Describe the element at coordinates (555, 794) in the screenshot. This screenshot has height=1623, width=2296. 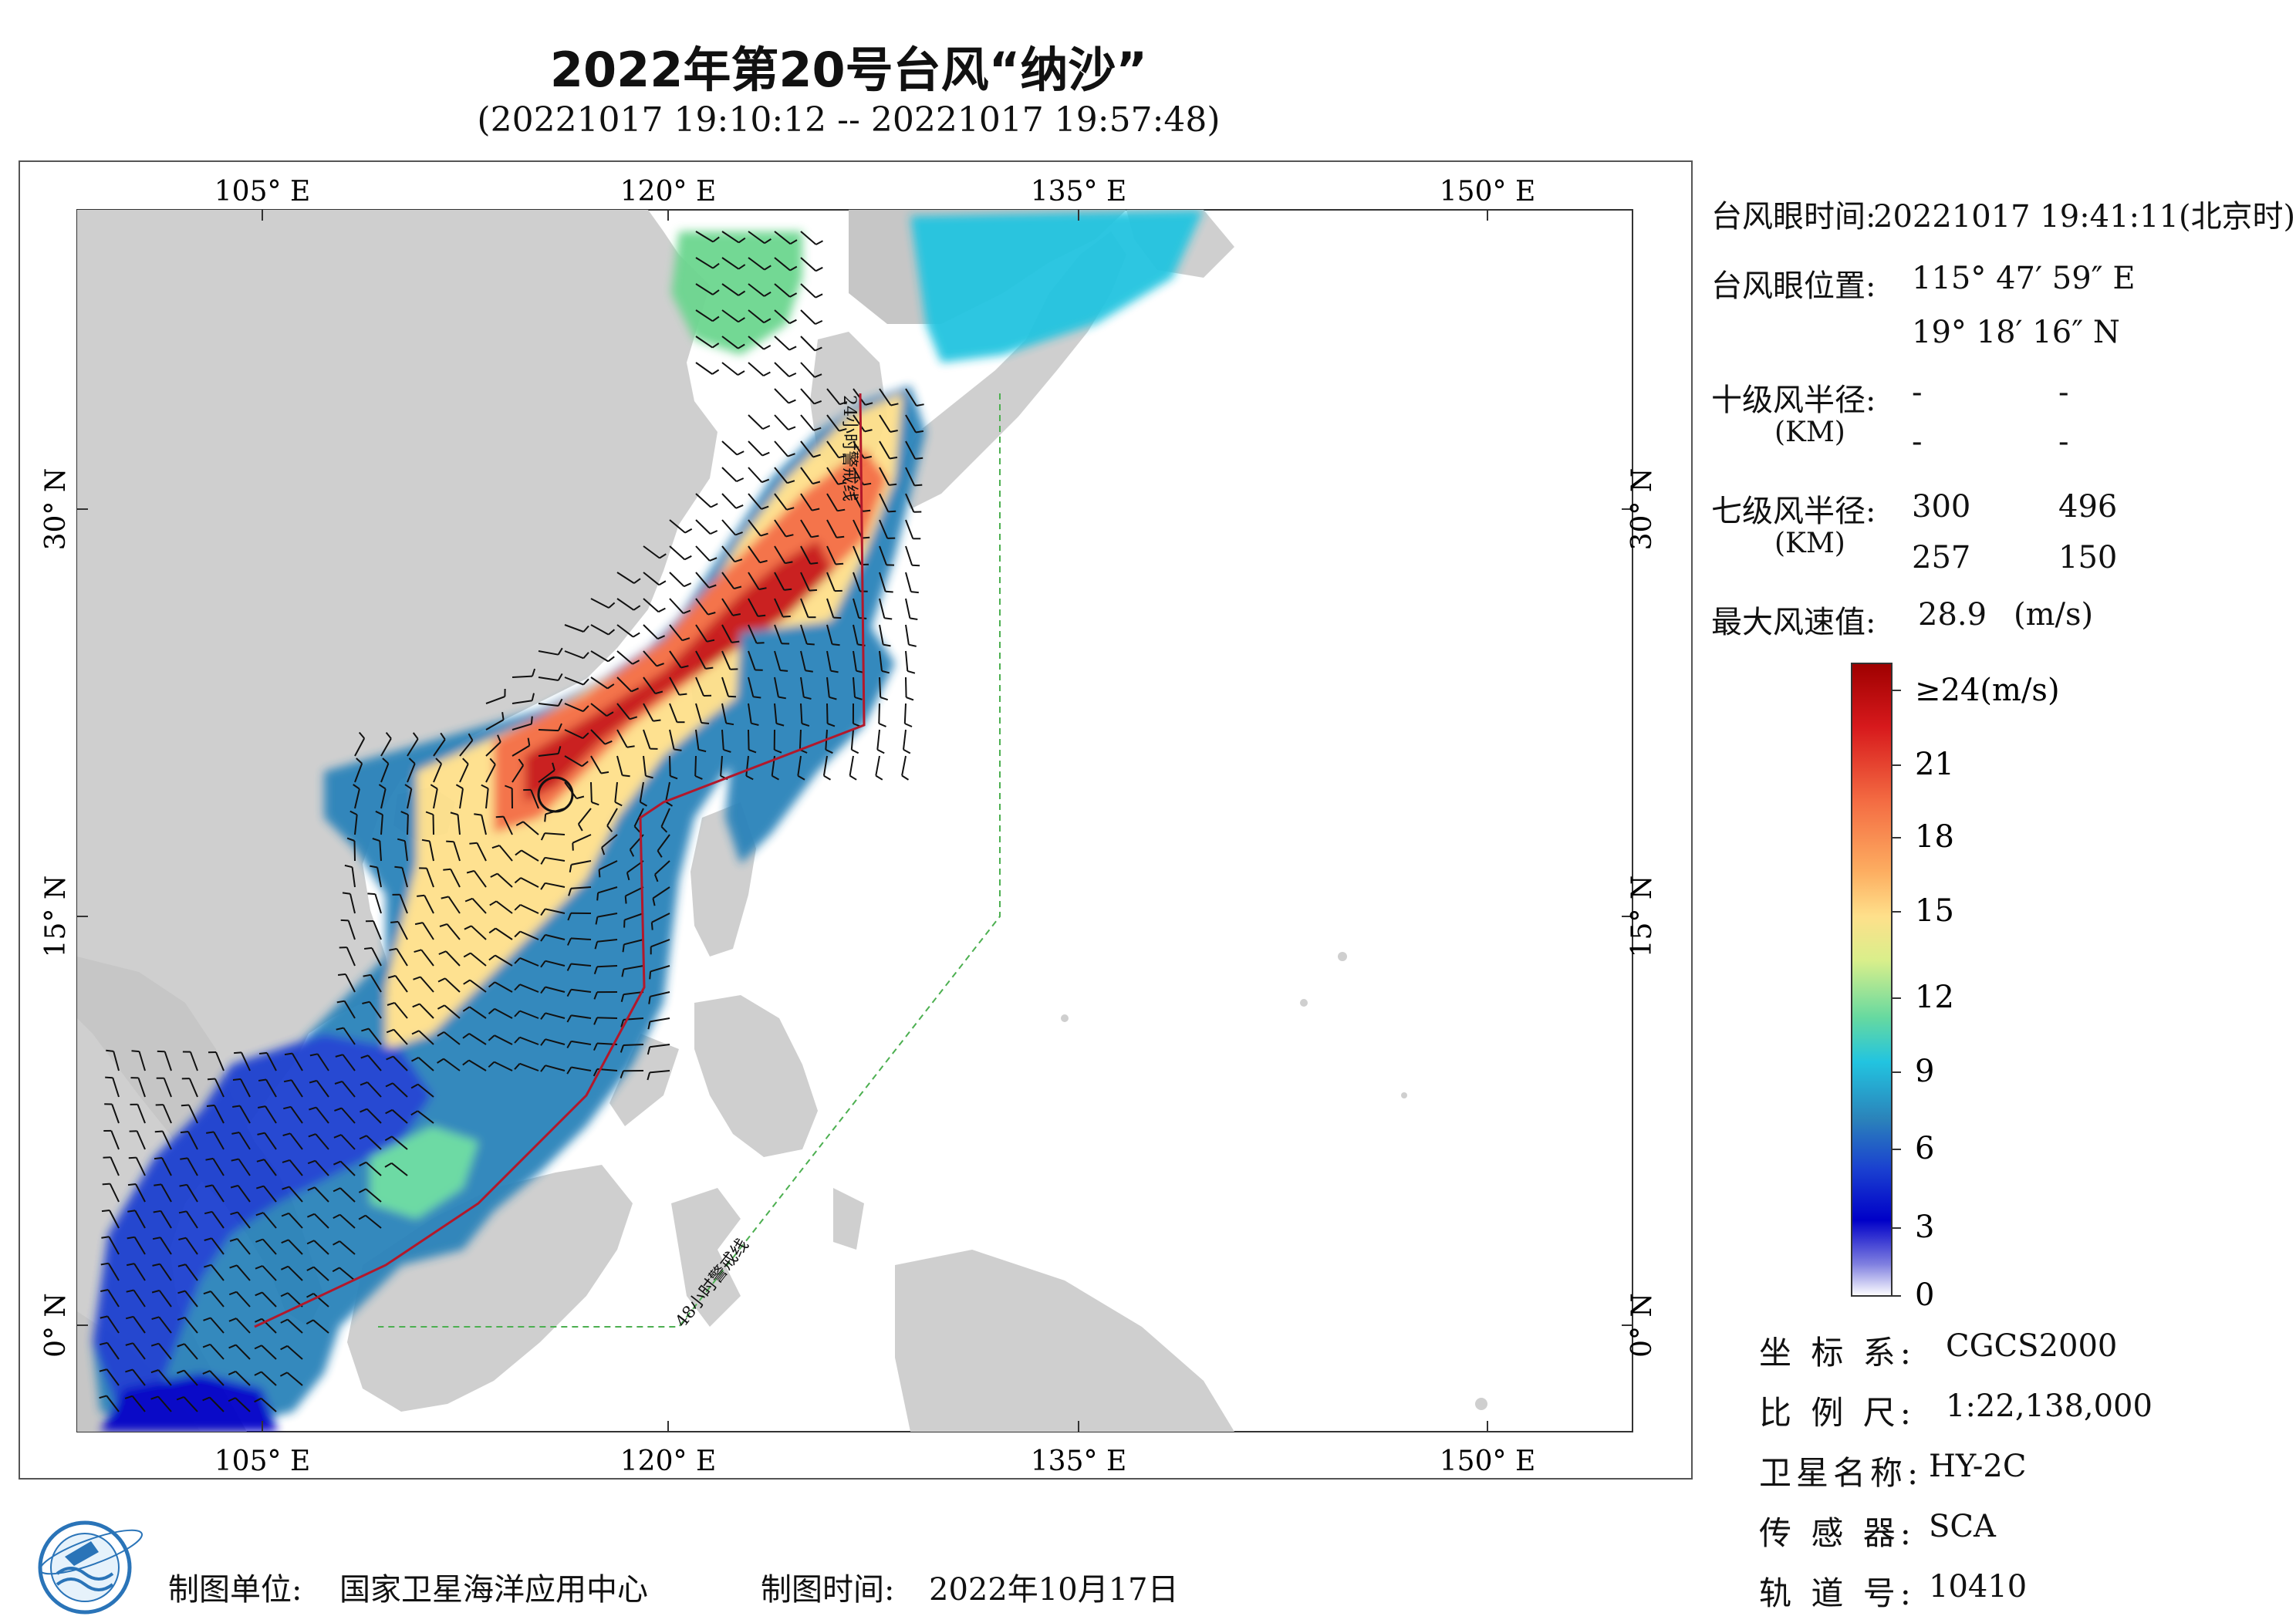
I see `typhoon-eye-marker` at that location.